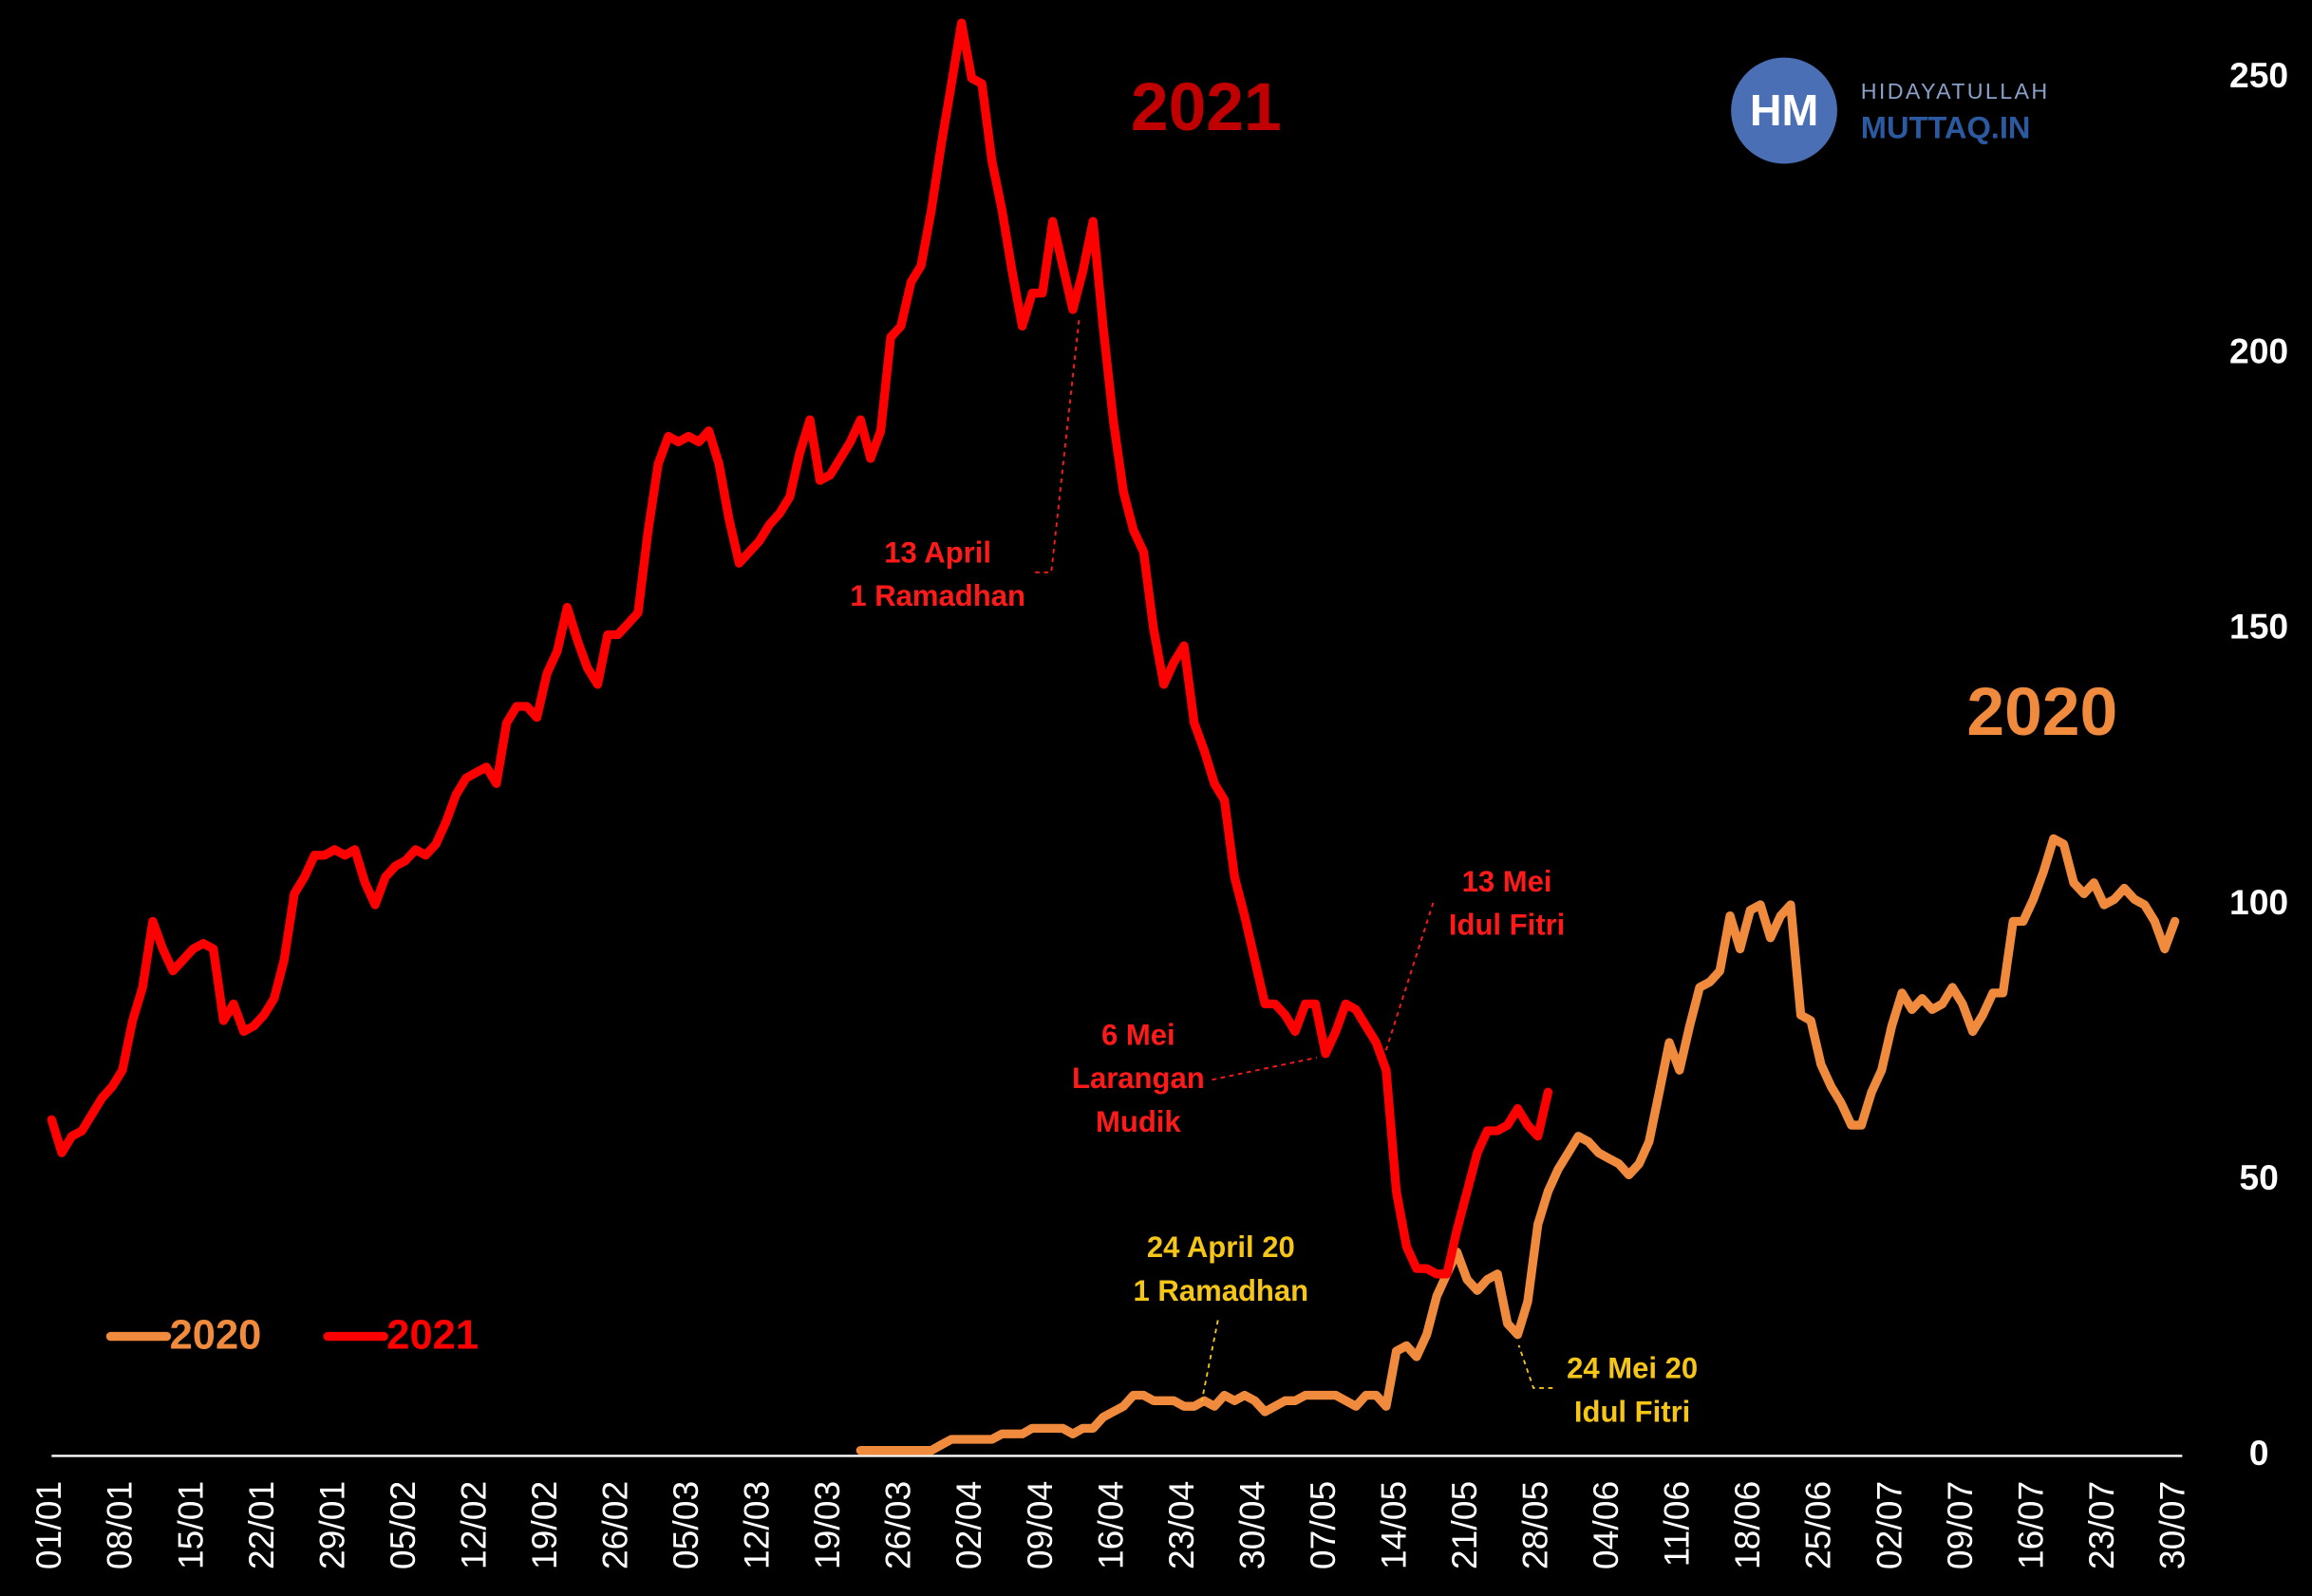 The height and width of the screenshot is (1596, 2312). I want to click on x-tick-label: 30/04, so click(1251, 1525).